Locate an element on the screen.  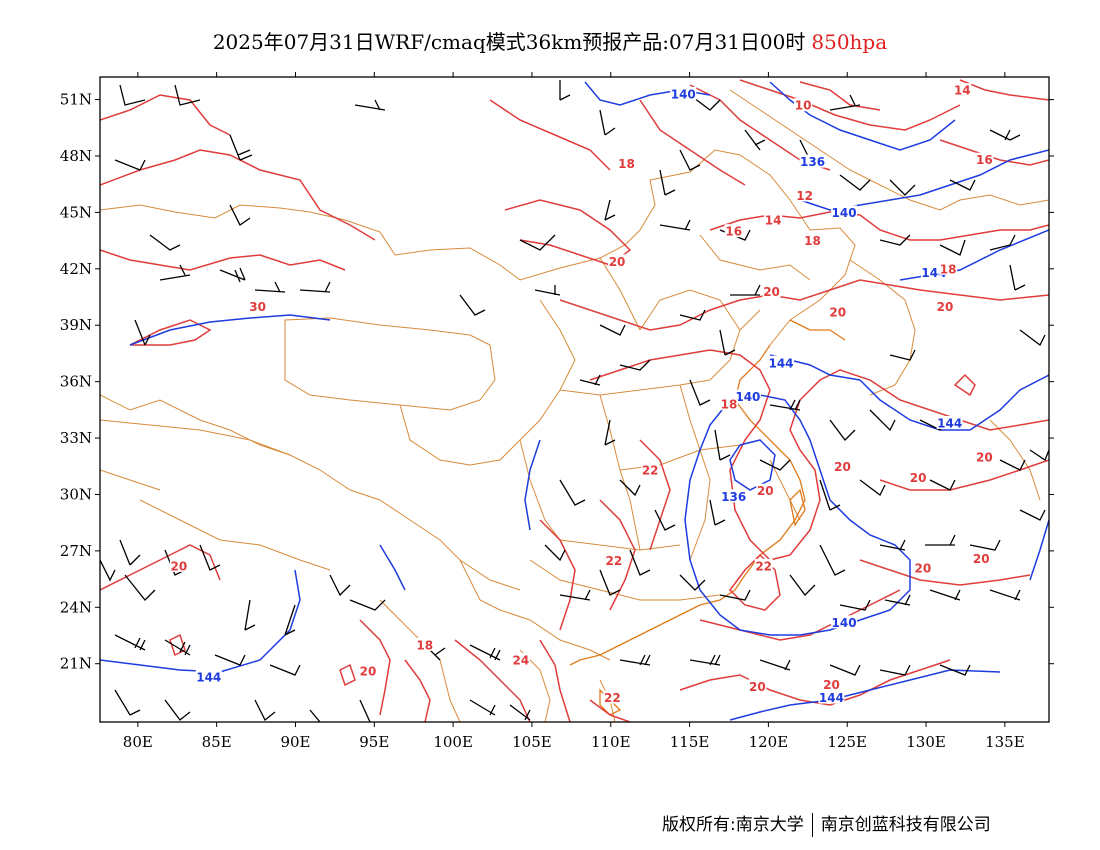
lat-label: 39N is located at coordinates (76, 325).